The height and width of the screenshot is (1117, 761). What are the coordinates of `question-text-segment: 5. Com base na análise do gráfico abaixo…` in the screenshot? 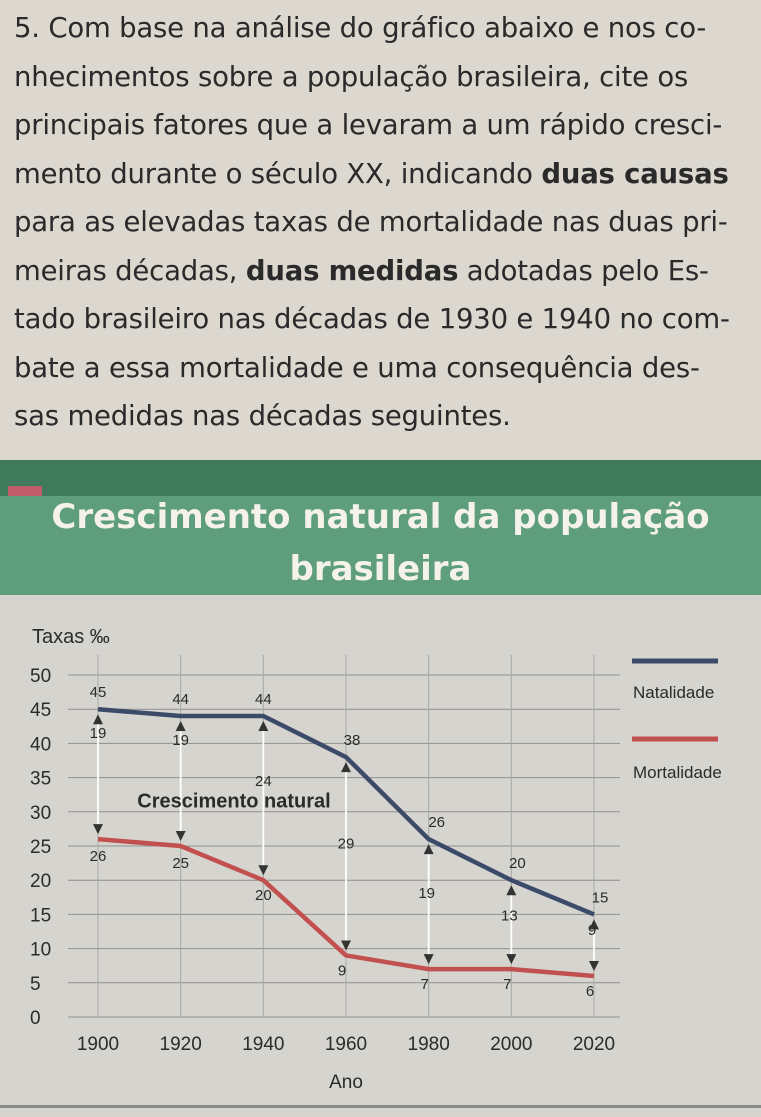 It's located at (360, 28).